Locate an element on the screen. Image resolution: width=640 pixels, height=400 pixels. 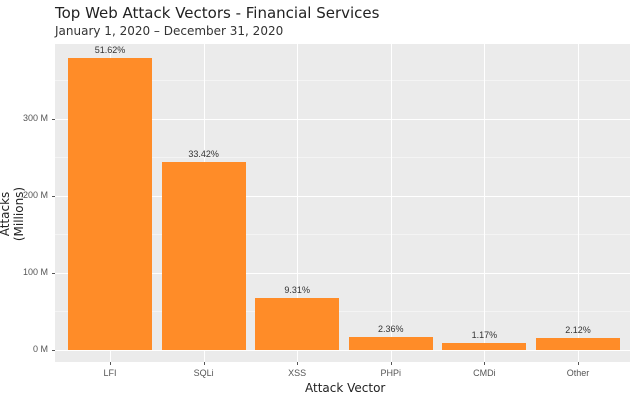
ytick-label: 0 M is located at coordinates (40, 349).